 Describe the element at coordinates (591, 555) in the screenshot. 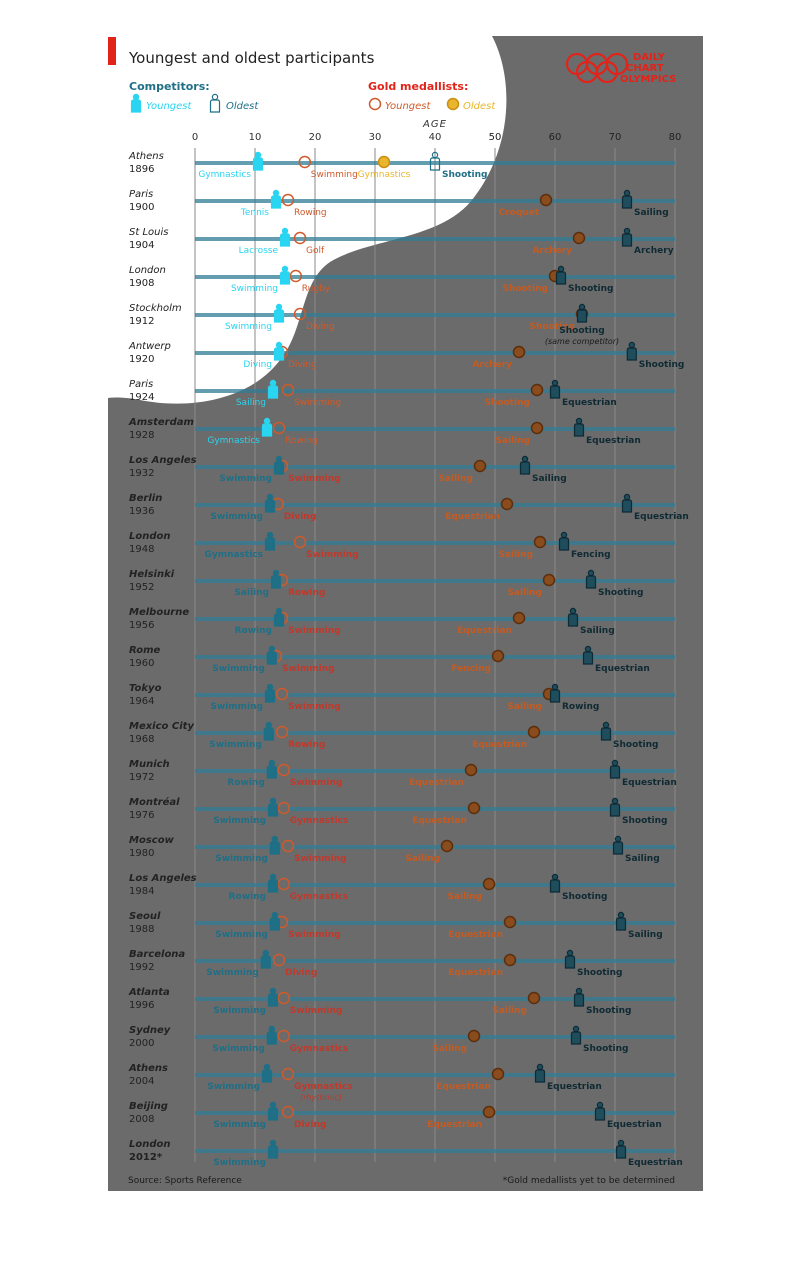

I see `comp-oldest-label: Fencing` at that location.